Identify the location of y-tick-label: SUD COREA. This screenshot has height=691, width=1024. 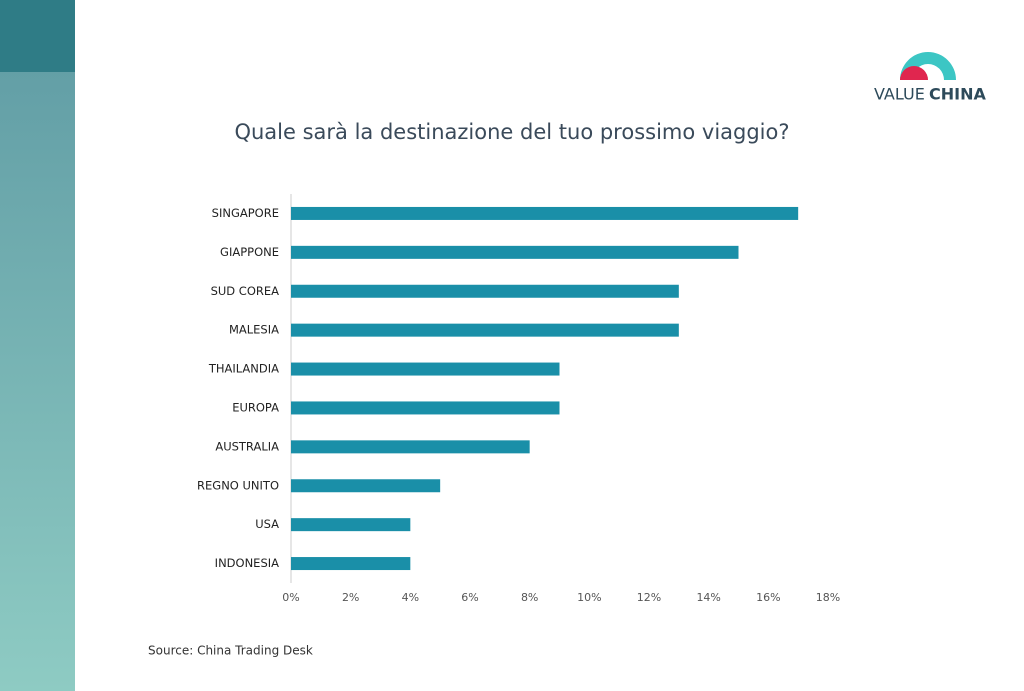
(245, 291).